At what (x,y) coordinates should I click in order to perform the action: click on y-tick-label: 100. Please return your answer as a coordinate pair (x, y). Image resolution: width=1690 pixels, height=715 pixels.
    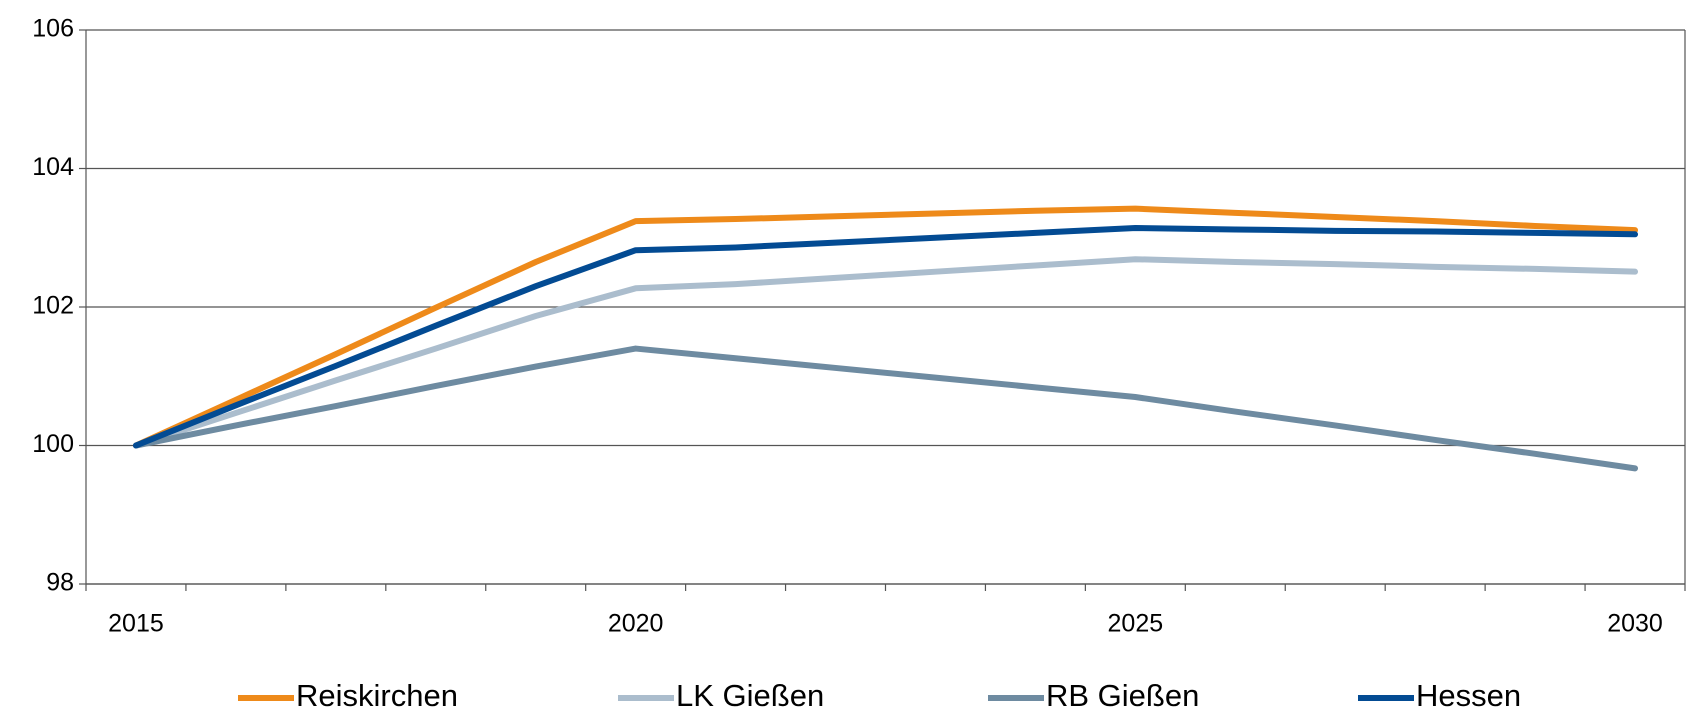
    Looking at the image, I should click on (53, 444).